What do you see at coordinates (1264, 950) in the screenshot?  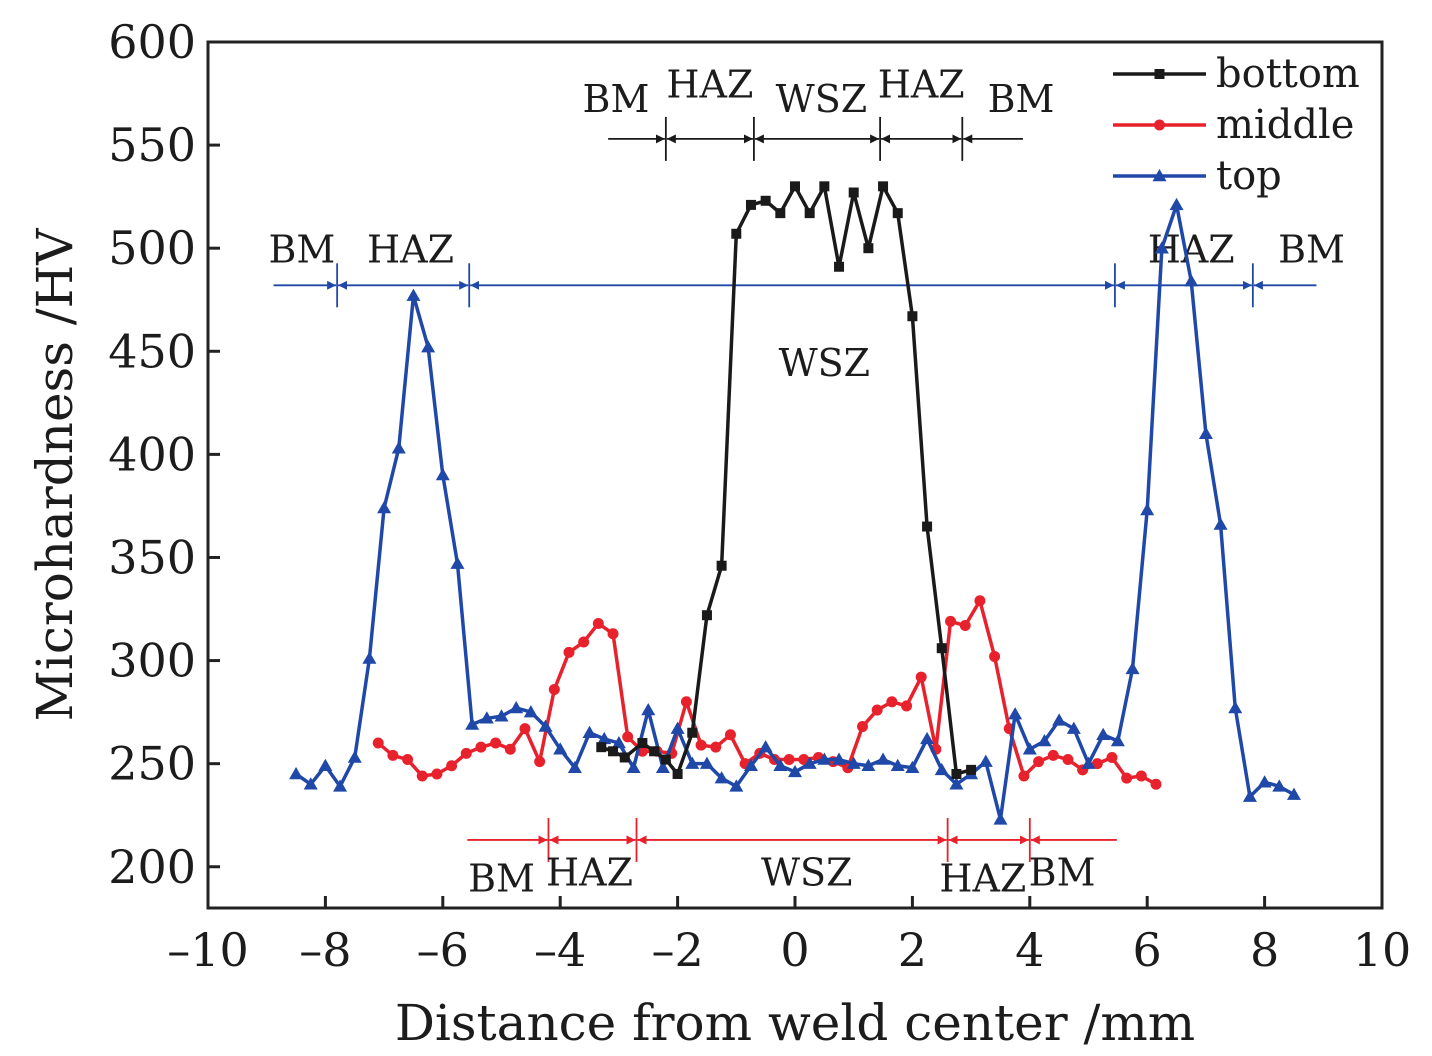 I see `x-tick-label: 8` at bounding box center [1264, 950].